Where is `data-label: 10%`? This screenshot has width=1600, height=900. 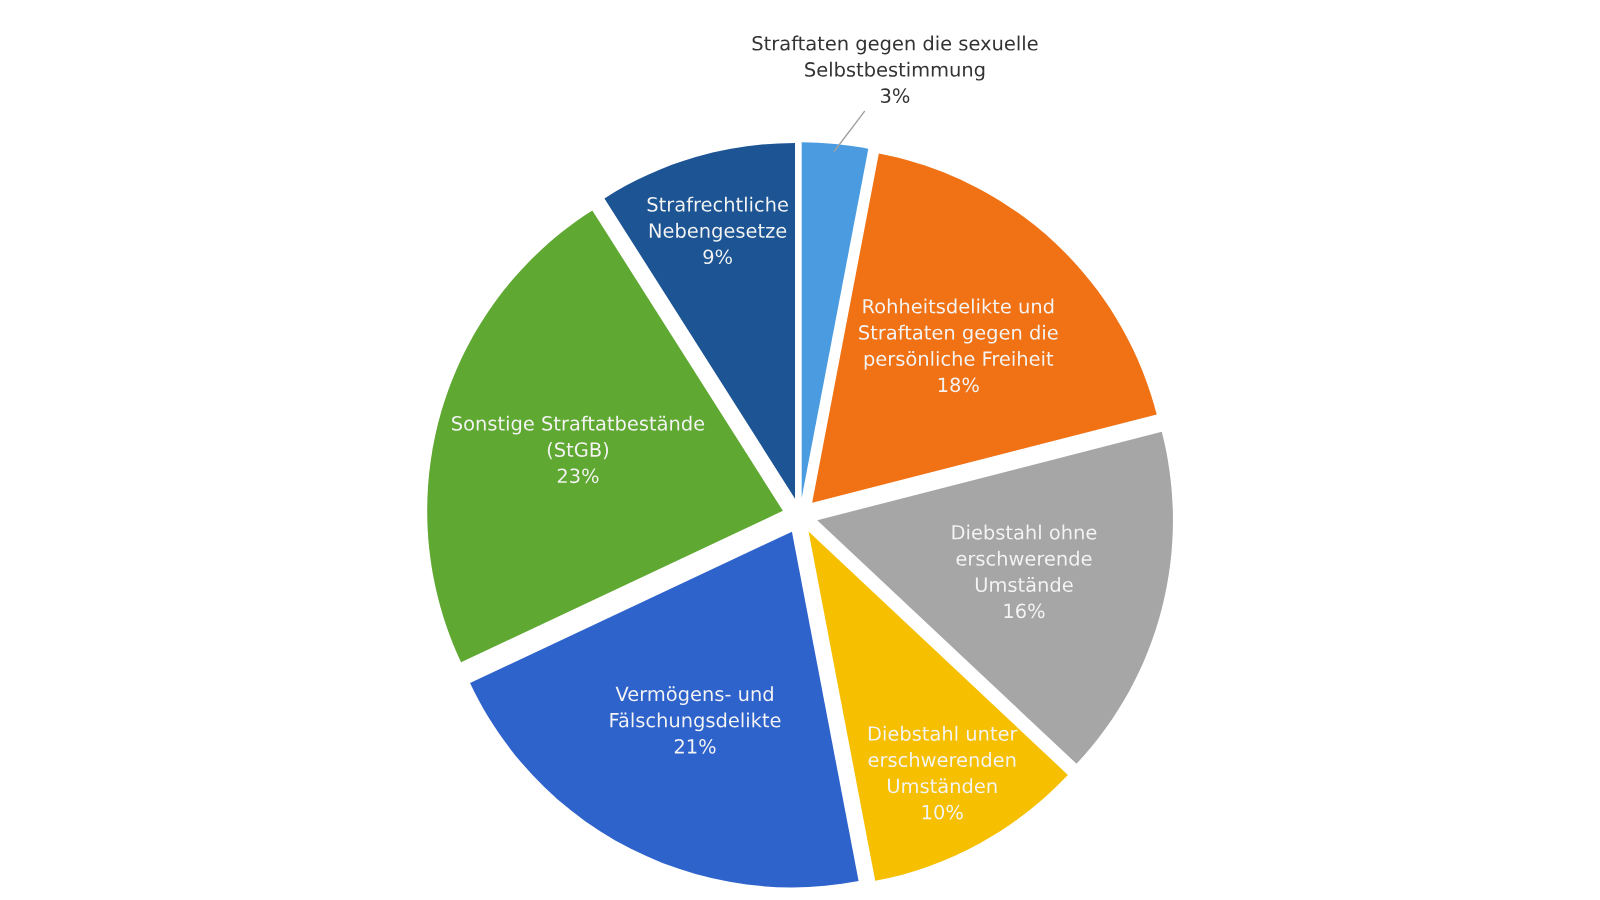
data-label: 10% is located at coordinates (942, 812).